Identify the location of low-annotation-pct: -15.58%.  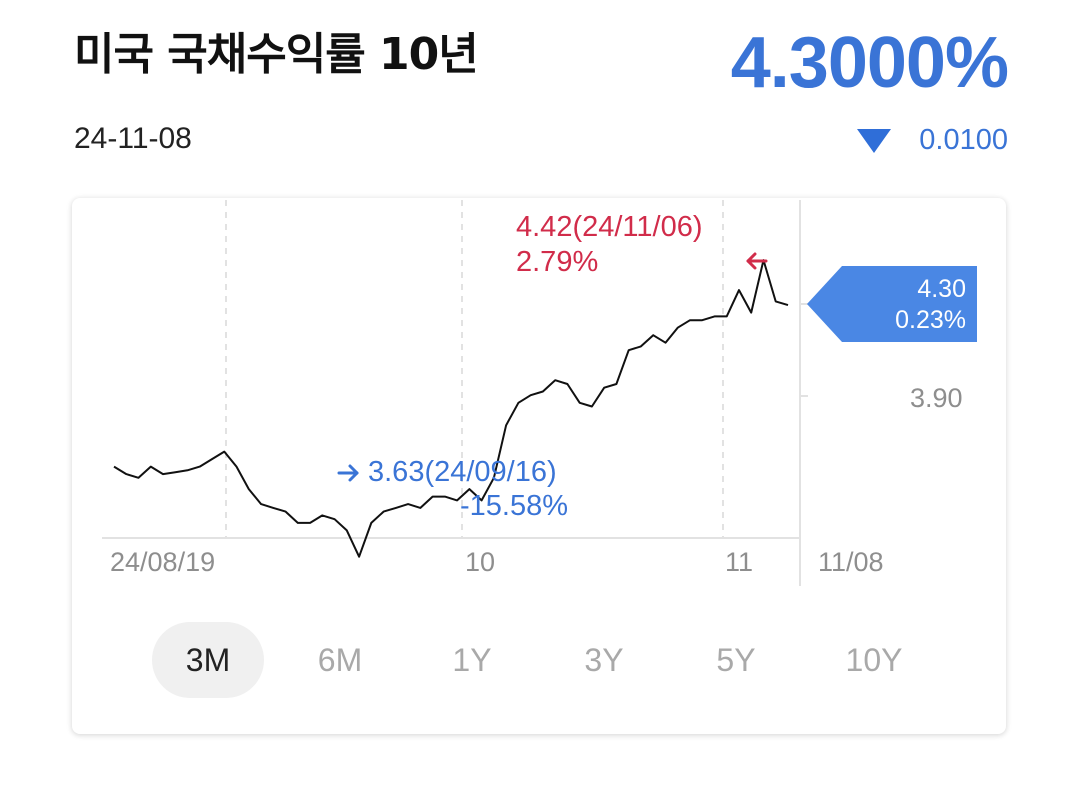
(514, 506).